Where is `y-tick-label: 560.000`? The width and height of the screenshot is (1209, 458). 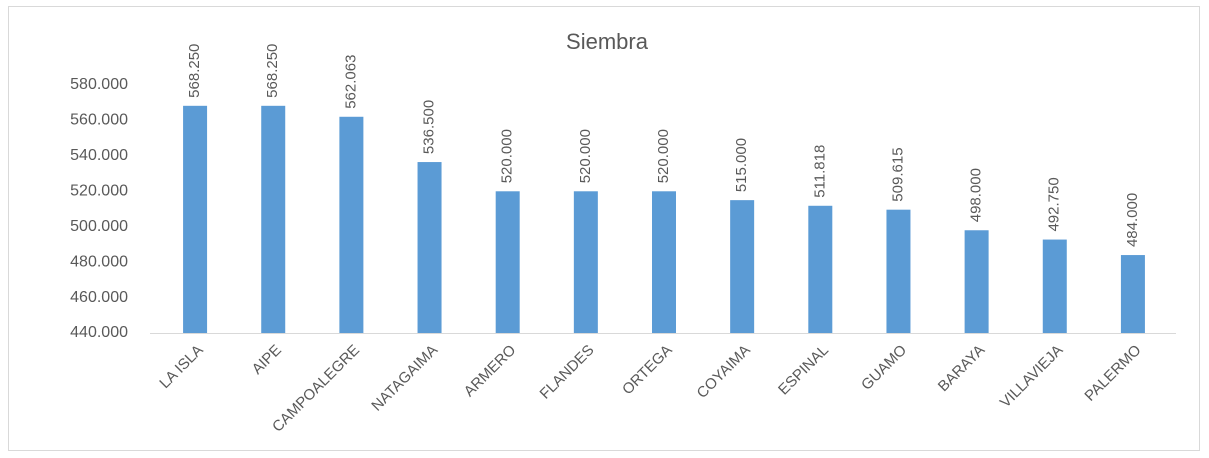 y-tick-label: 560.000 is located at coordinates (99, 120).